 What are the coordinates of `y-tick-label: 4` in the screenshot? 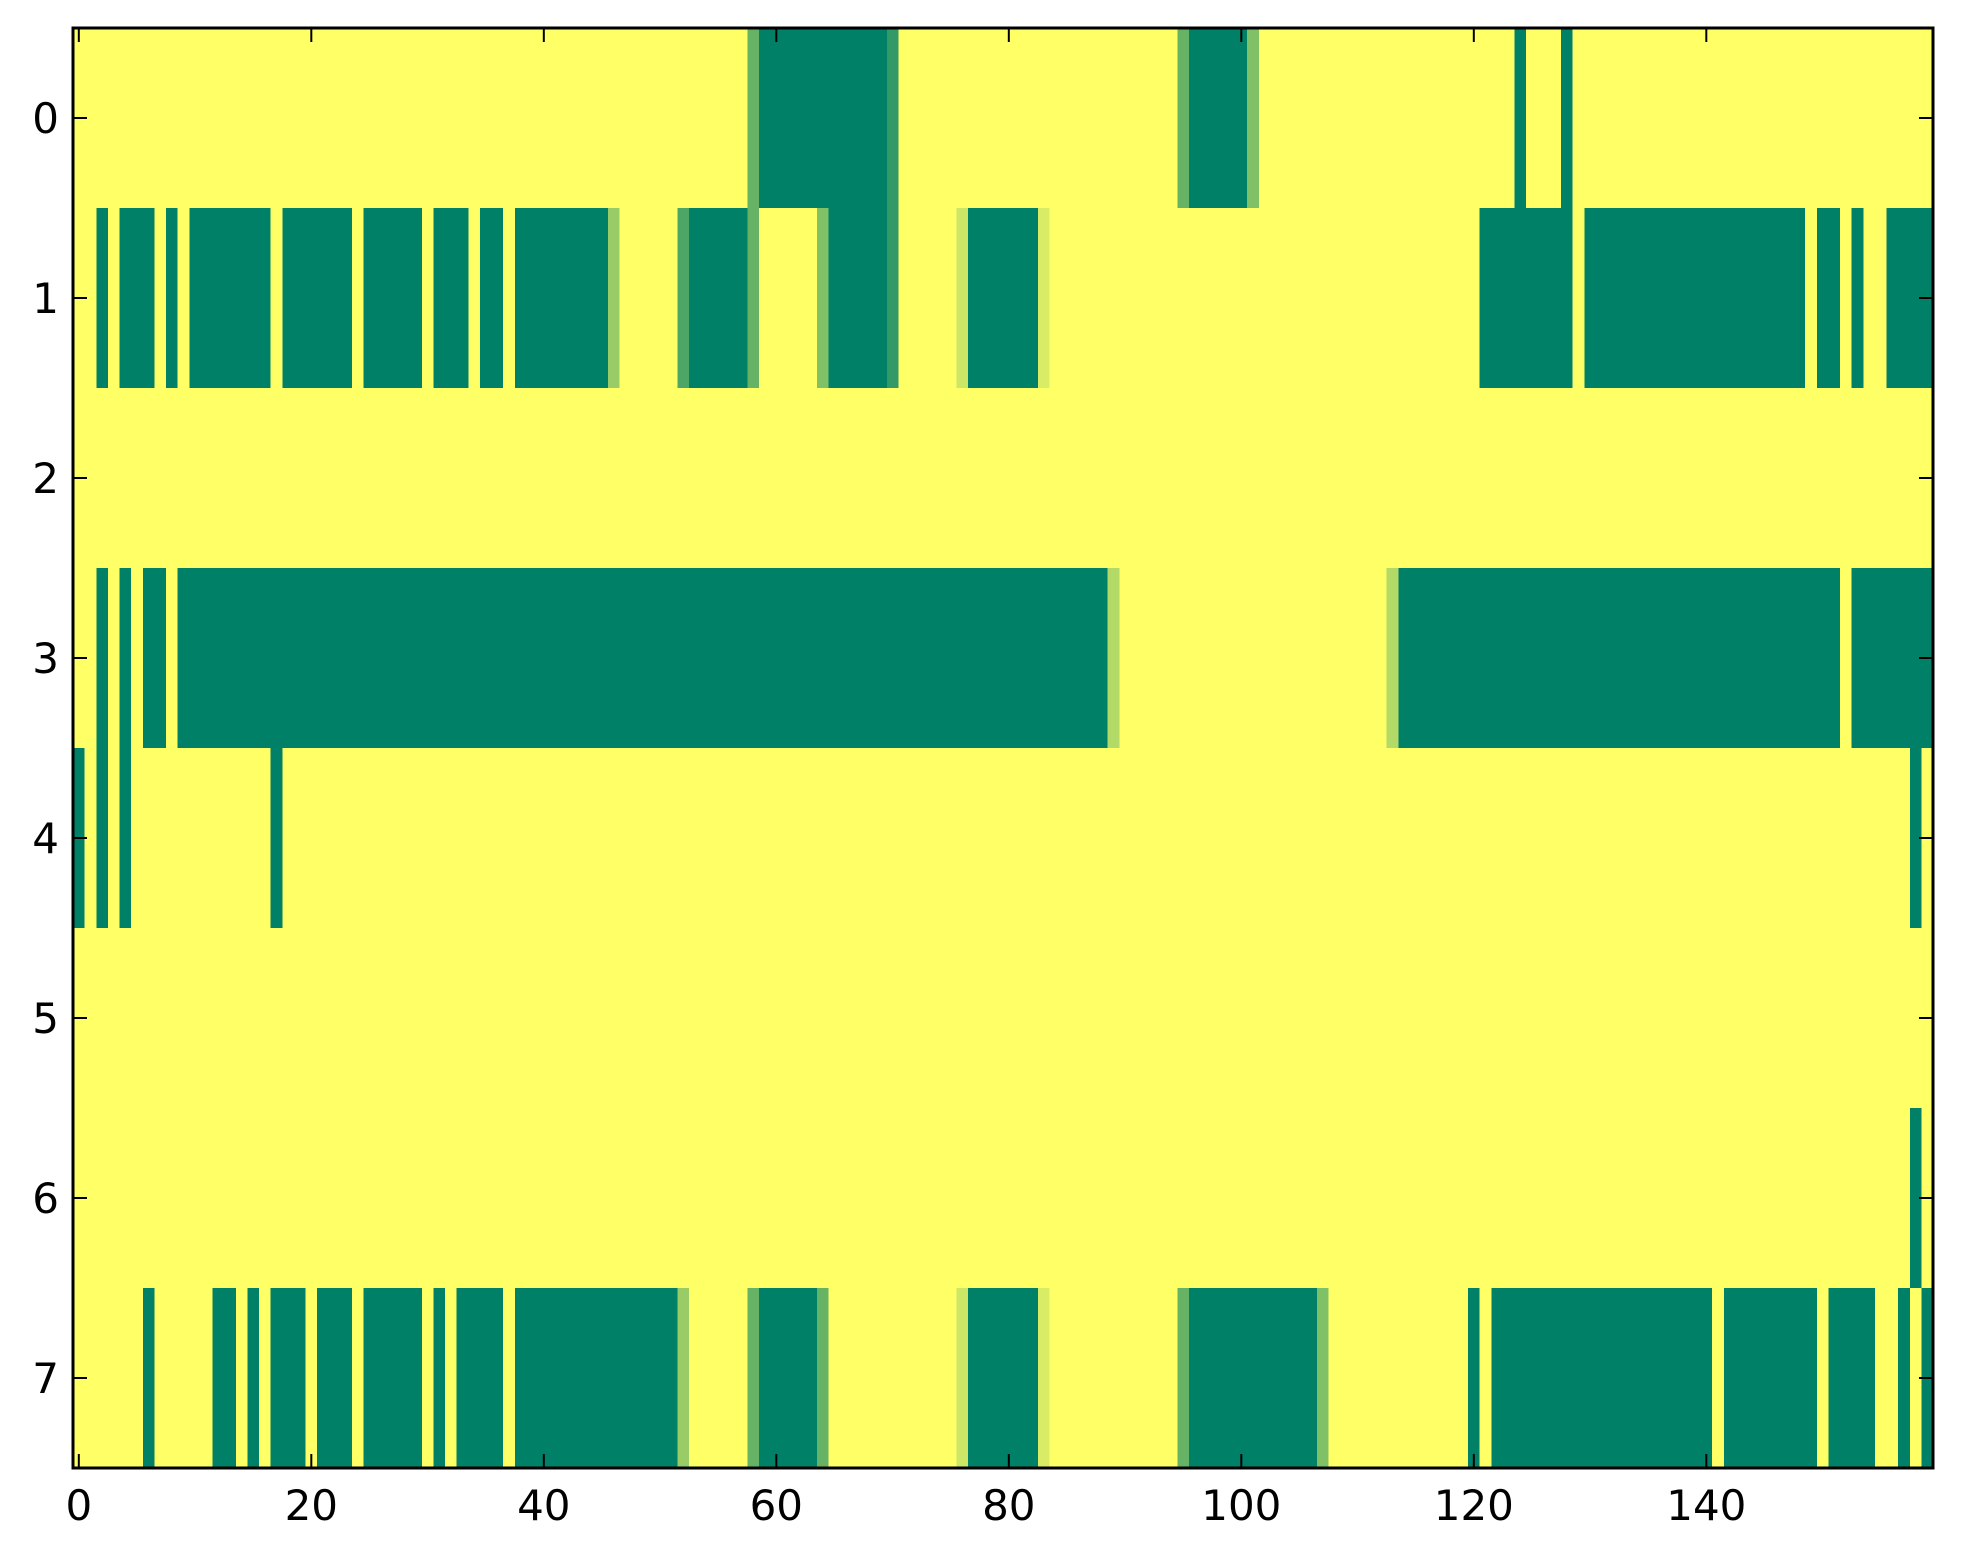 It's located at (45, 838).